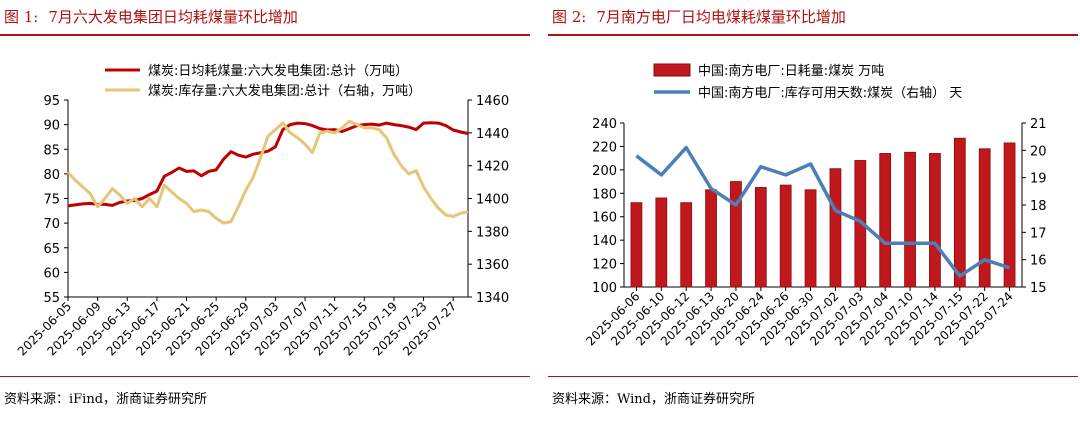 Image resolution: width=1080 pixels, height=422 pixels. What do you see at coordinates (51, 273) in the screenshot?
I see `left-y-tick-label: 60` at bounding box center [51, 273].